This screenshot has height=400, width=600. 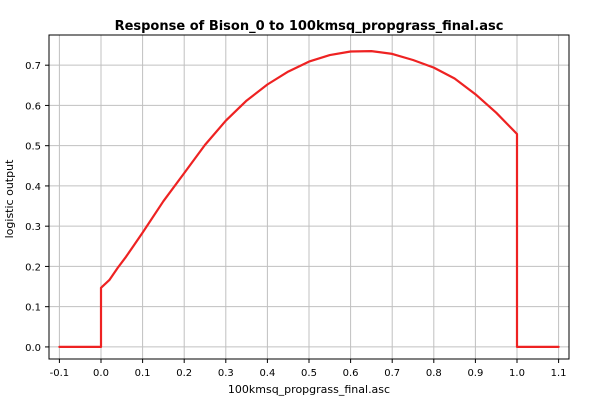 What do you see at coordinates (9, 198) in the screenshot?
I see `y-axis-label: logistic output` at bounding box center [9, 198].